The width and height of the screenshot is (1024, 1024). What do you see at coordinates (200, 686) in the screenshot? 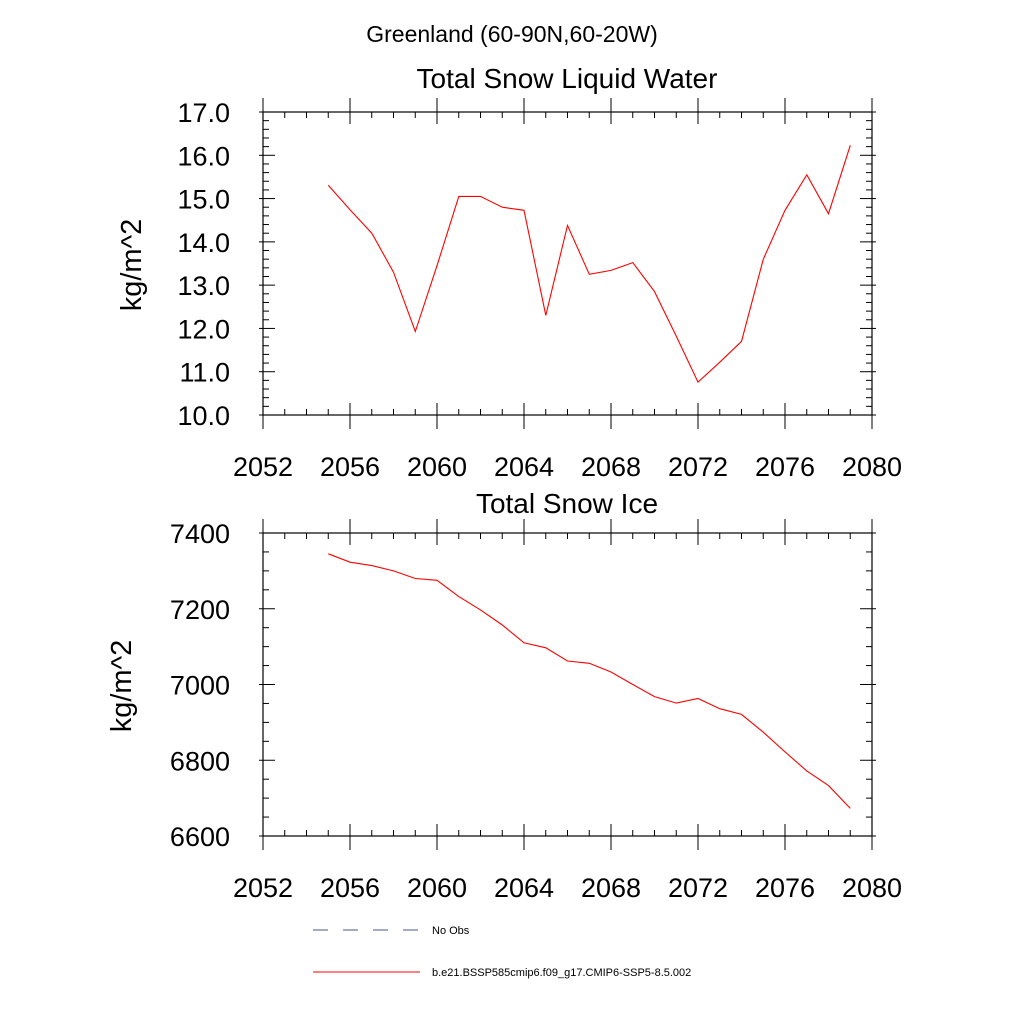
I see `y-tick-label: 7000` at bounding box center [200, 686].